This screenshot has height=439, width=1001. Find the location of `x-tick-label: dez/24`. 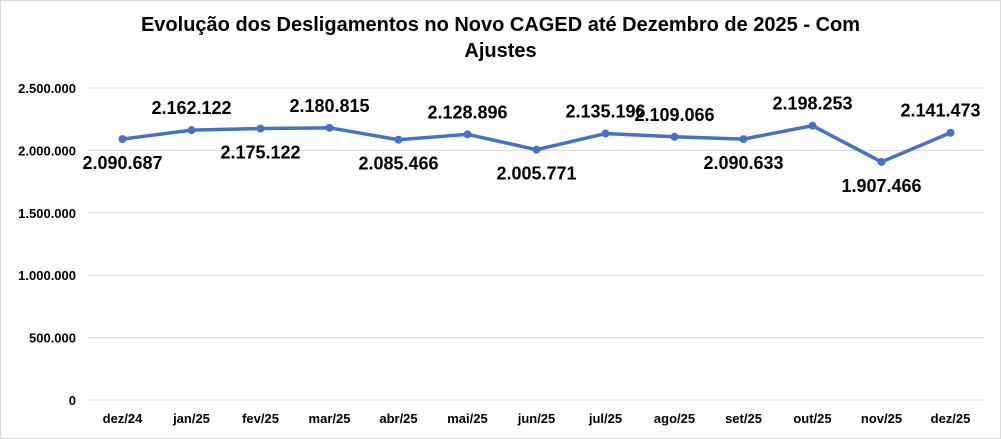

x-tick-label: dez/24 is located at coordinates (123, 418).